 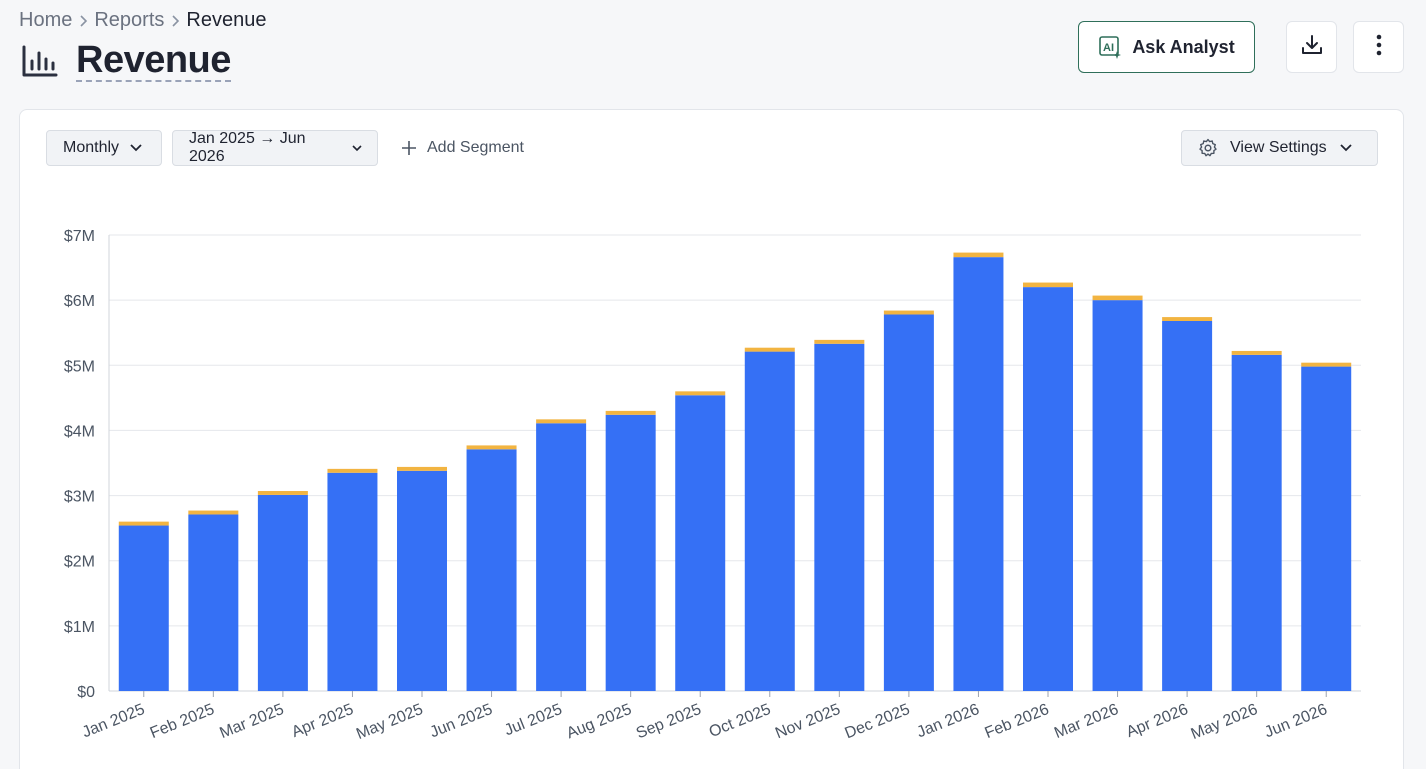 What do you see at coordinates (949, 721) in the screenshot?
I see `x-tick-label: Jan 2026` at bounding box center [949, 721].